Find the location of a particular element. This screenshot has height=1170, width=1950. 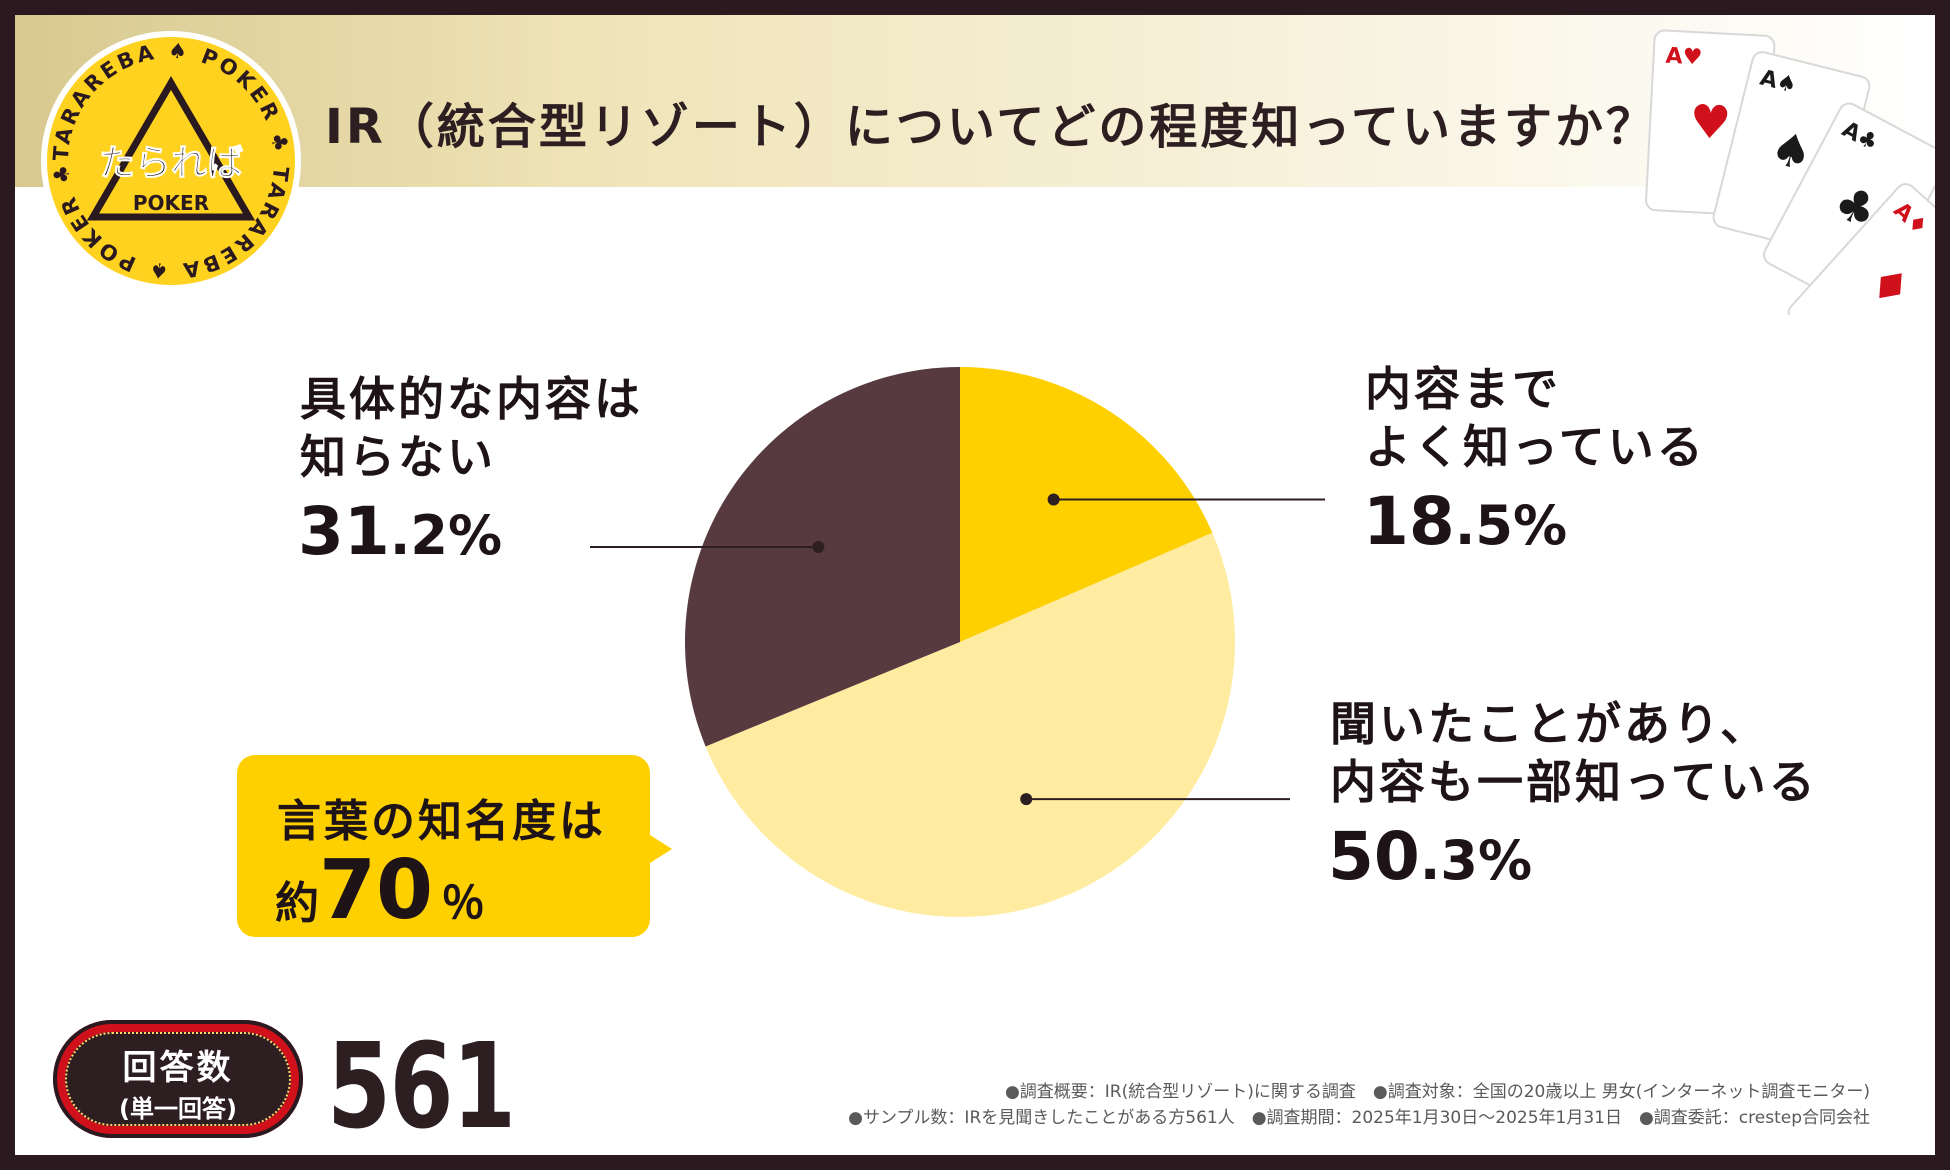

slice-pct-know-well: 18.5% is located at coordinates (1465, 521).